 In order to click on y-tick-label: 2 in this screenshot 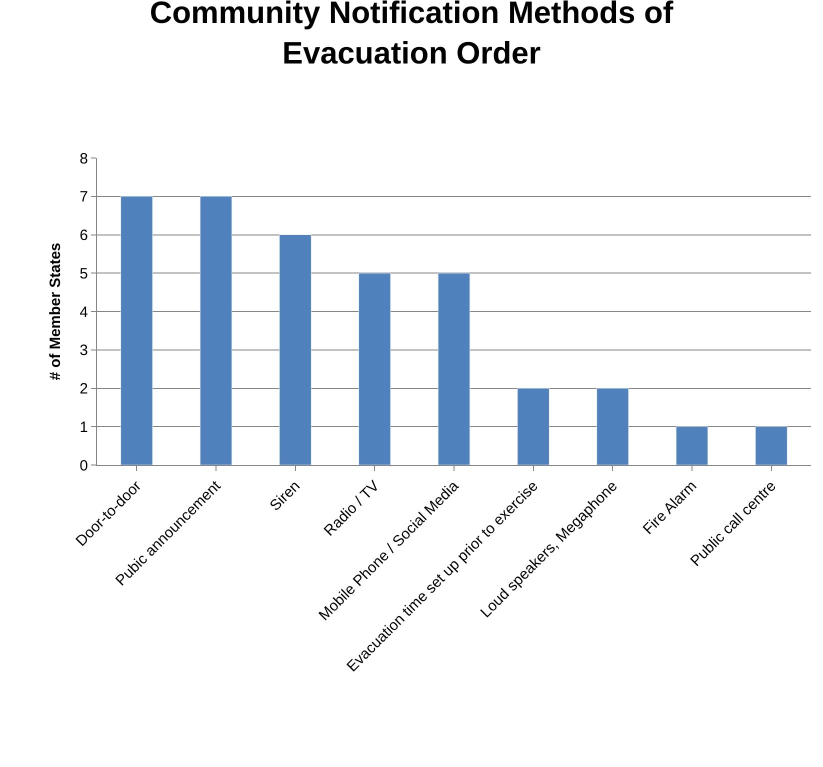, I will do `click(84, 389)`.